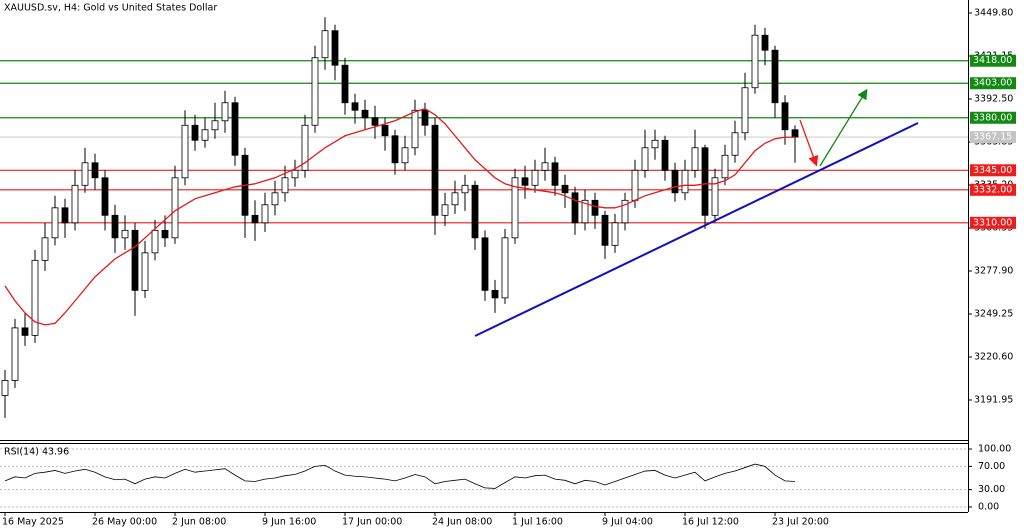  I want to click on y-tick-label: 3249.25, so click(993, 314).